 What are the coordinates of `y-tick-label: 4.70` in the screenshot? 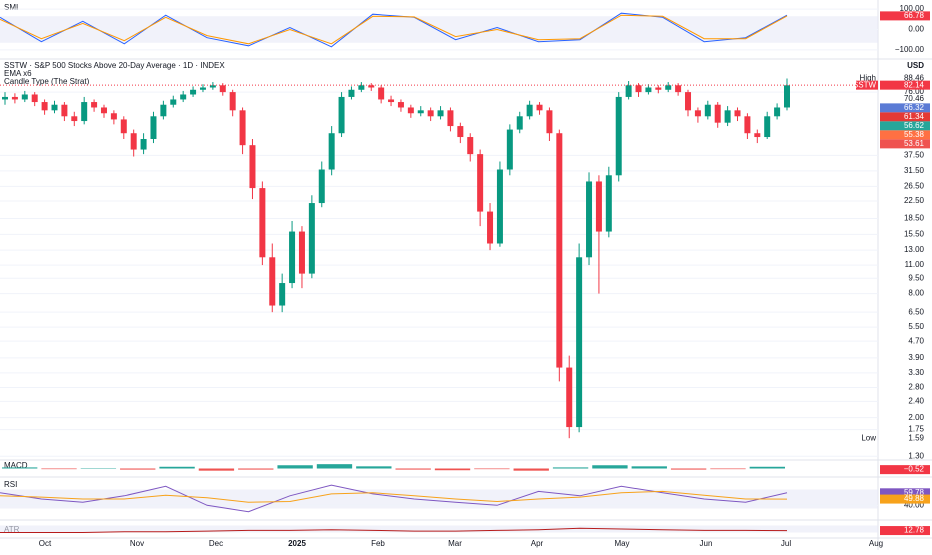 It's located at (916, 340).